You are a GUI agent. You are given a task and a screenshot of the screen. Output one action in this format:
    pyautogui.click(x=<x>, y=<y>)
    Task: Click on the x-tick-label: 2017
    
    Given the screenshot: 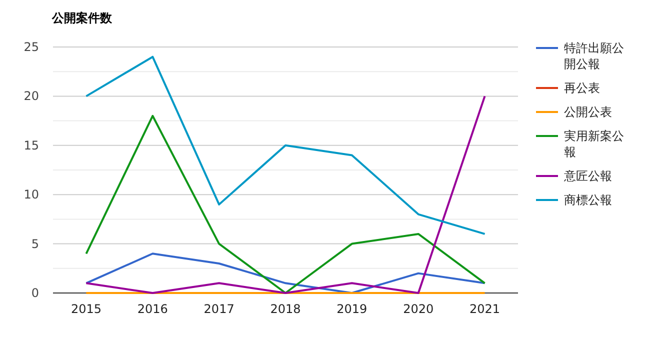 What is the action you would take?
    pyautogui.click(x=219, y=309)
    